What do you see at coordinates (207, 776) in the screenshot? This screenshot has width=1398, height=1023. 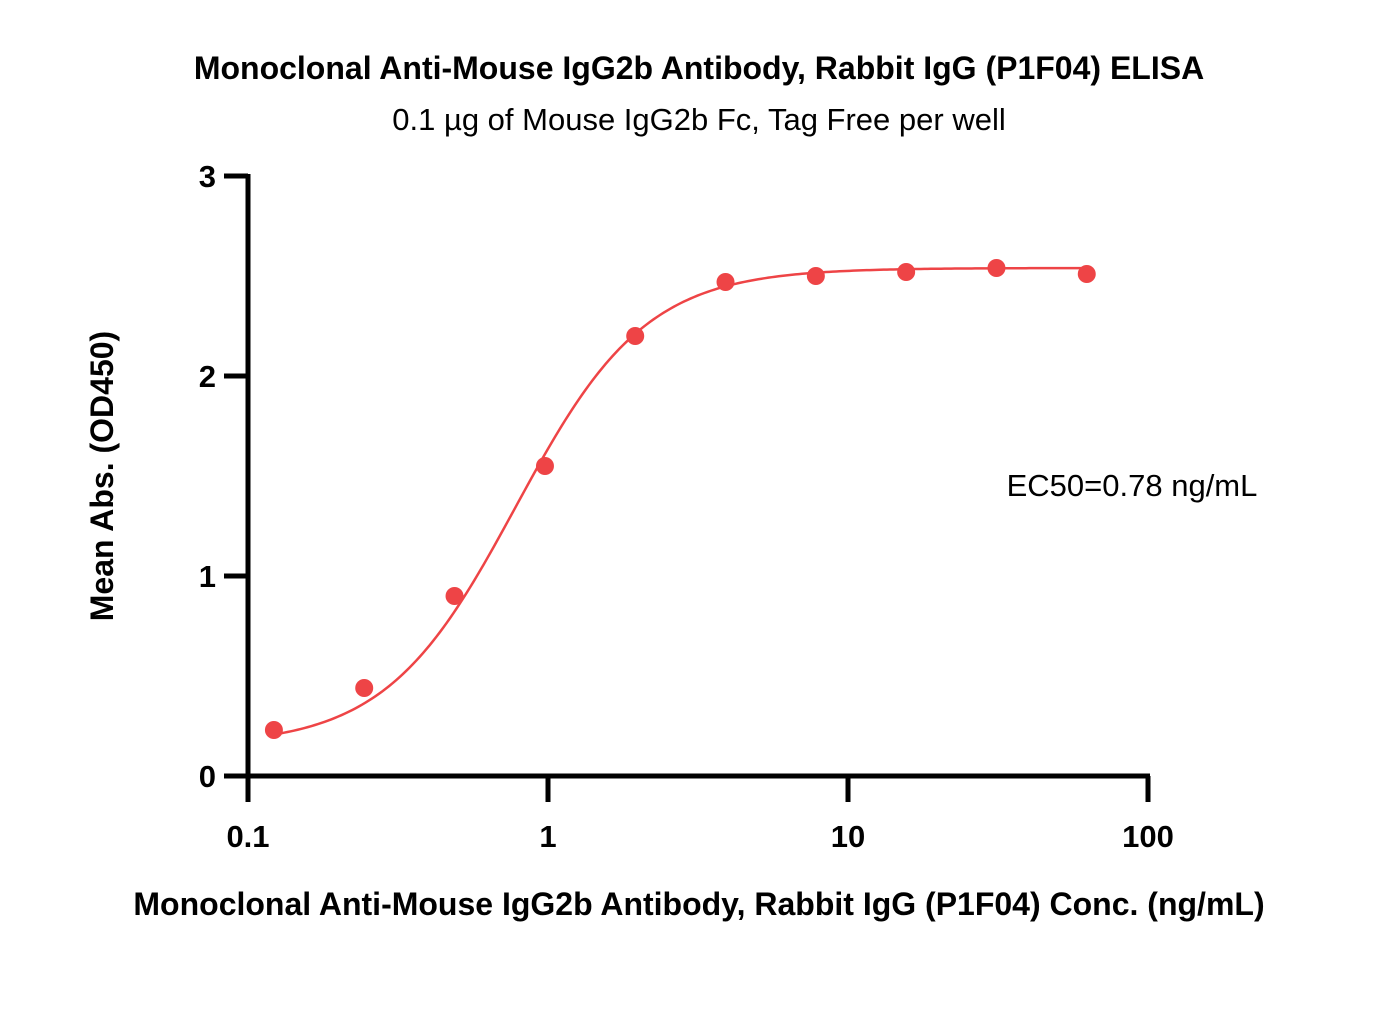 I see `y-tick-label: 0` at bounding box center [207, 776].